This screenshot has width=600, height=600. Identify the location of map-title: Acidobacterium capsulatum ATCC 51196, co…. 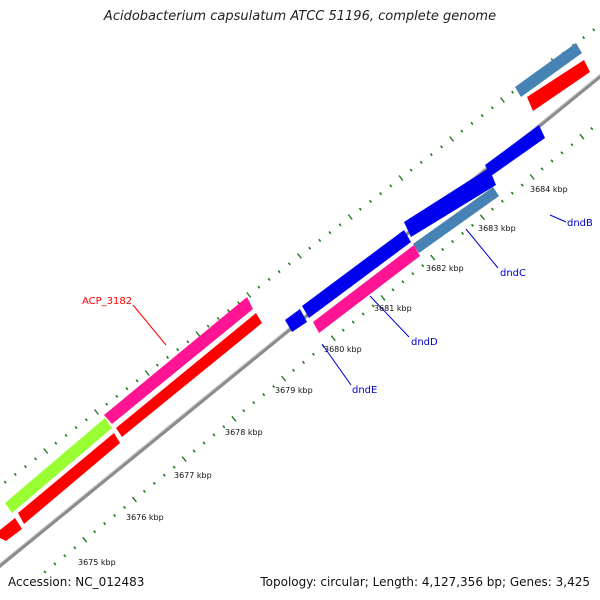
(300, 16).